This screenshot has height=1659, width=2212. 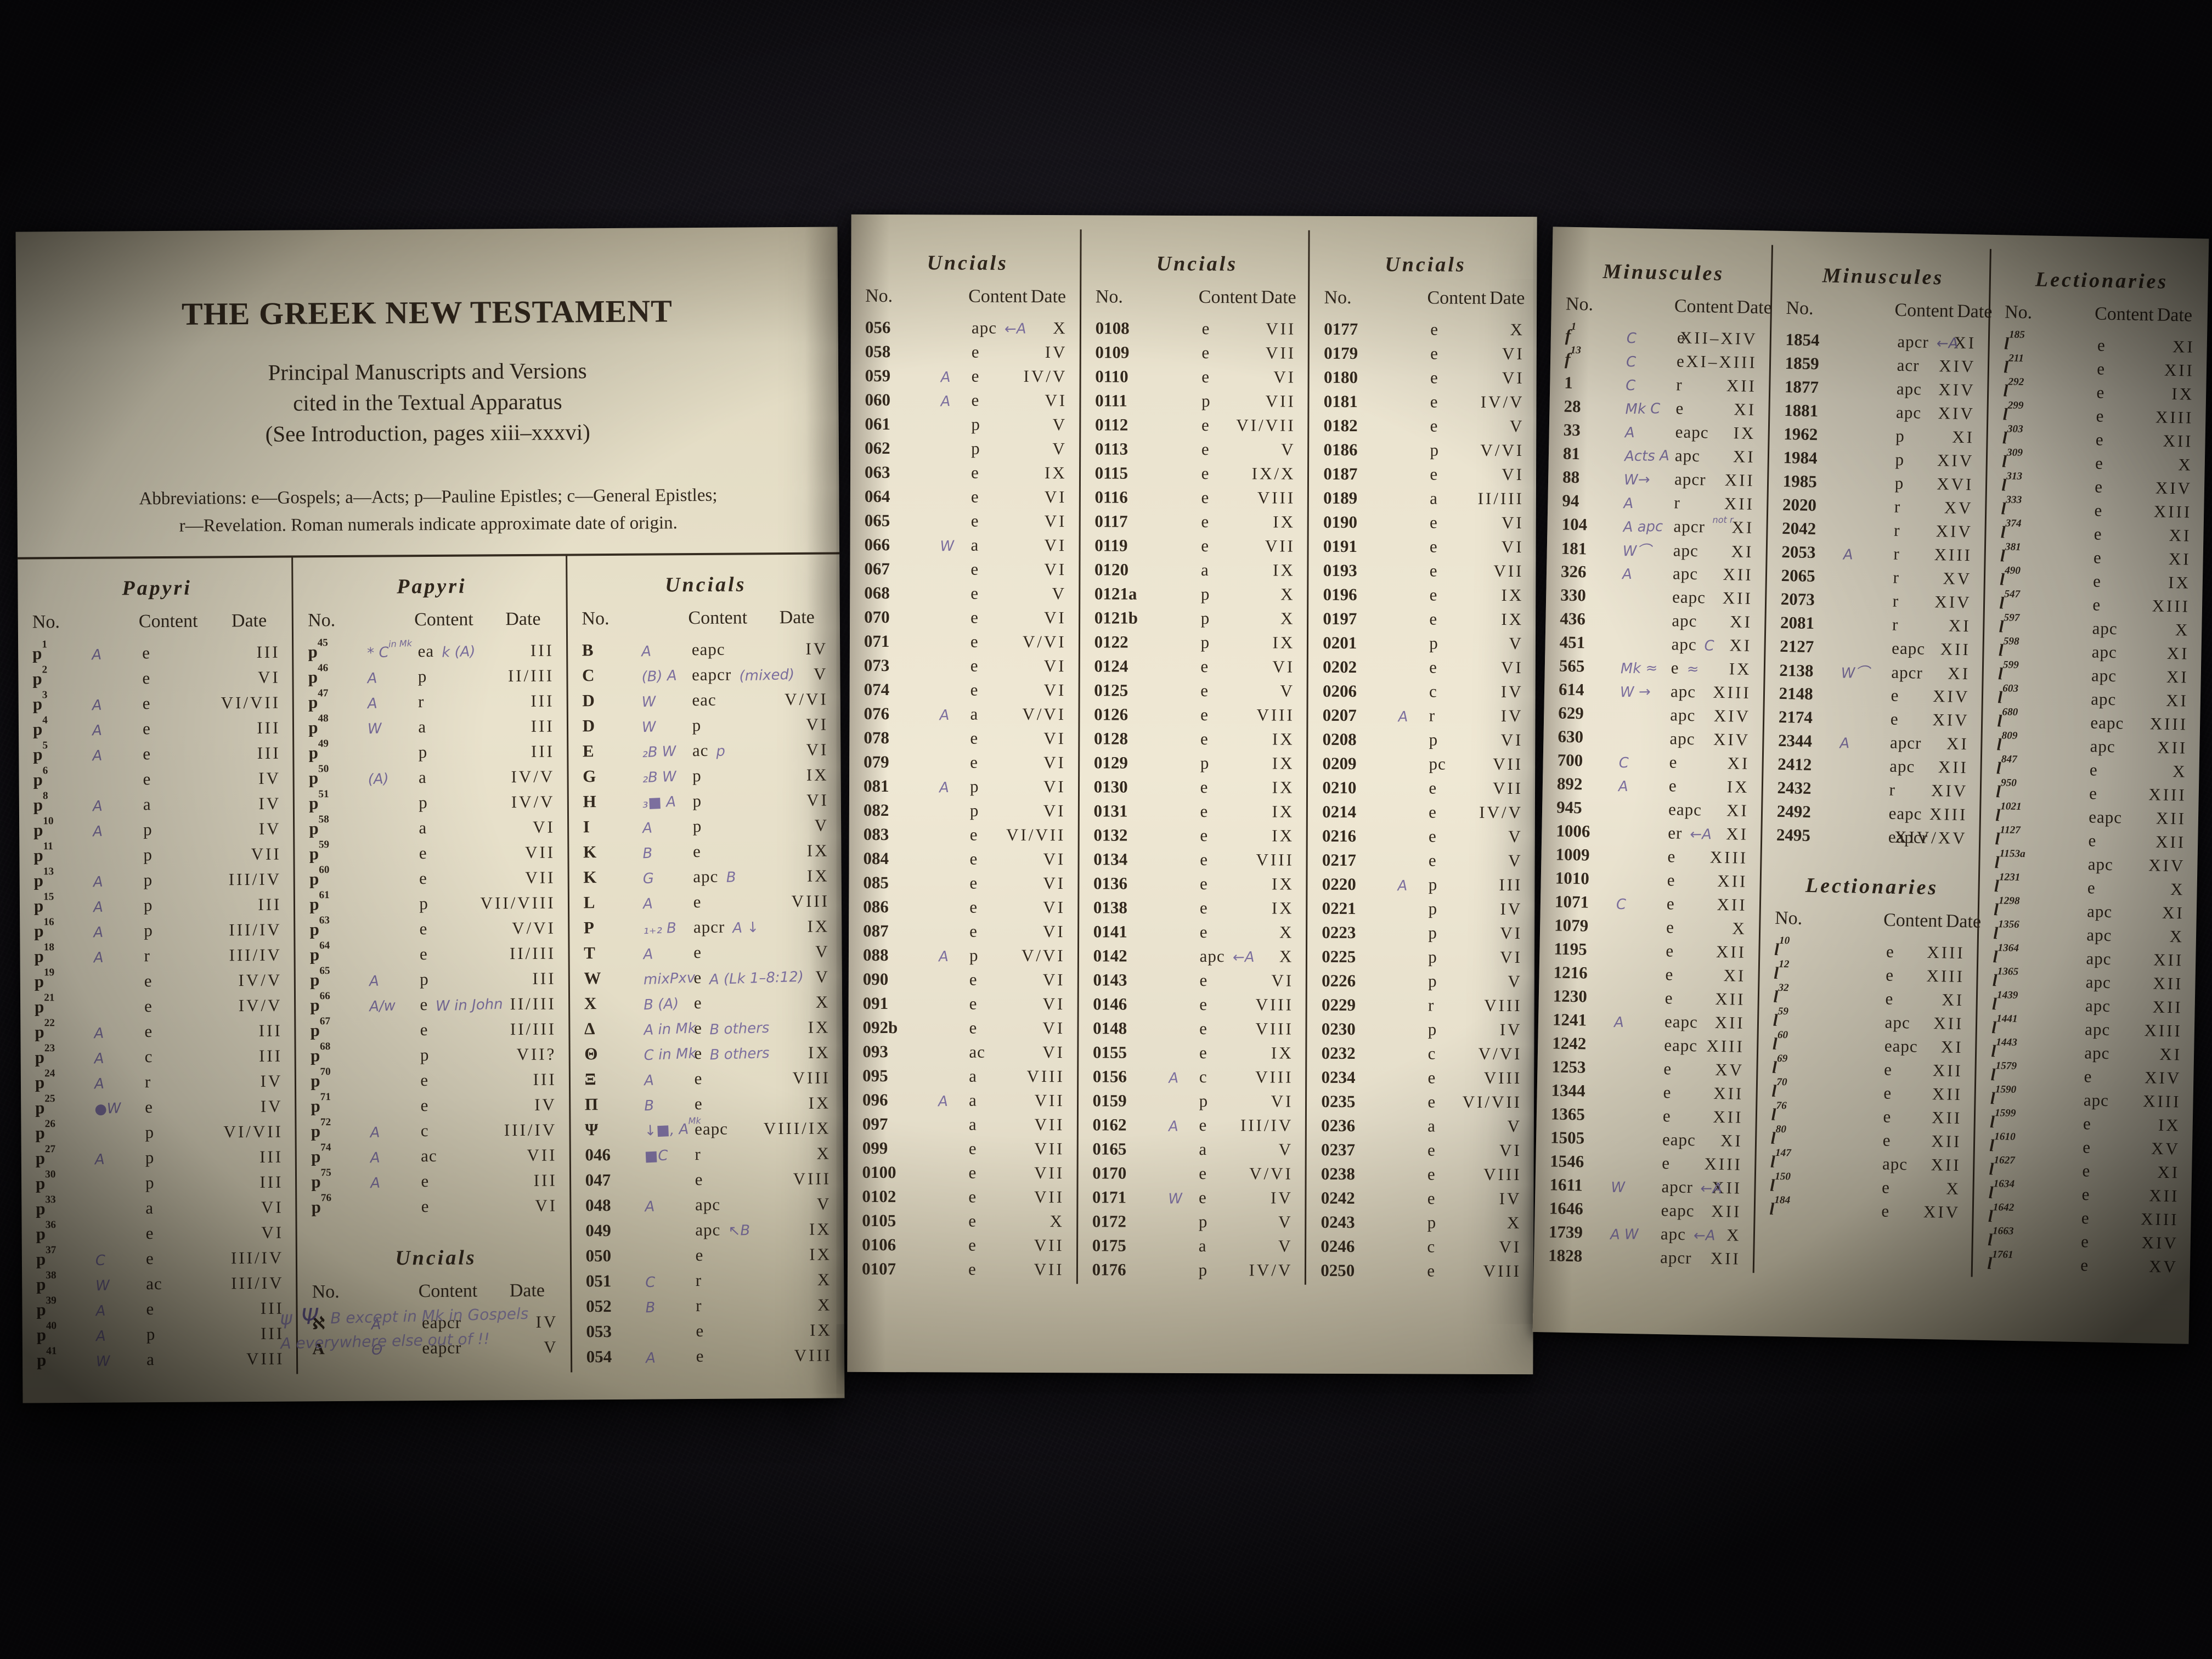 What do you see at coordinates (40, 777) in the screenshot?
I see `manuscript-number: p6` at bounding box center [40, 777].